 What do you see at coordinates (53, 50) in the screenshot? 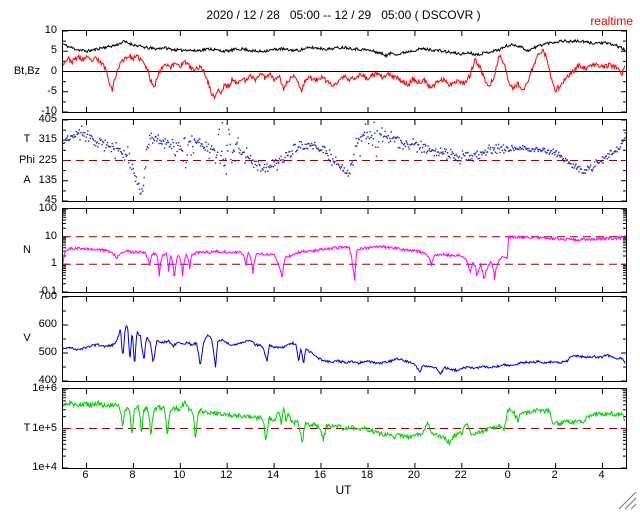
I see `y-tick-label: 5` at bounding box center [53, 50].